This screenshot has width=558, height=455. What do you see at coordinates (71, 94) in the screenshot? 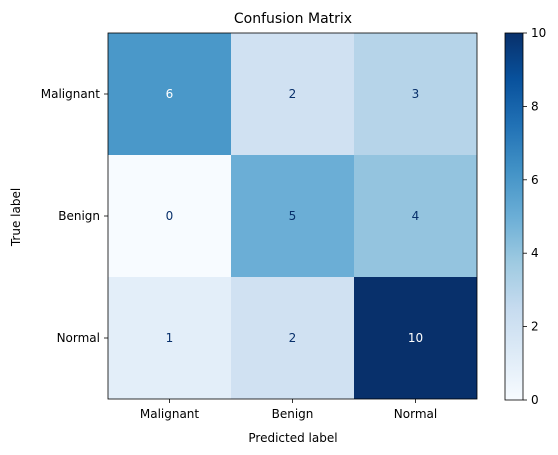
I see `y-tick-label: Malignant` at bounding box center [71, 94].